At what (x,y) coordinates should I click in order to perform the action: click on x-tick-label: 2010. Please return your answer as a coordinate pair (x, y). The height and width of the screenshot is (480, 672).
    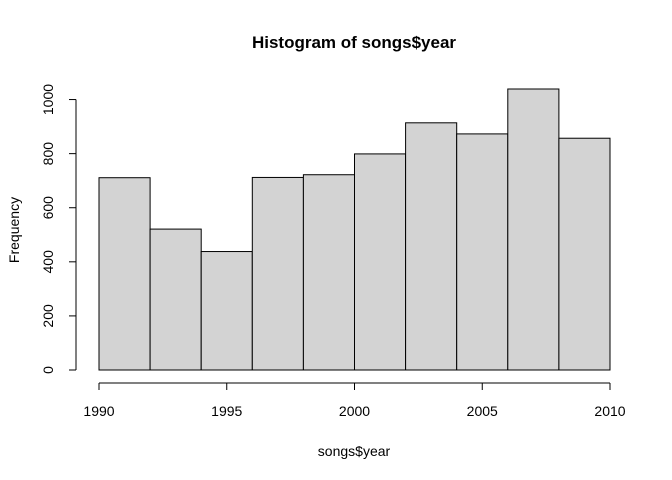
    Looking at the image, I should click on (609, 411).